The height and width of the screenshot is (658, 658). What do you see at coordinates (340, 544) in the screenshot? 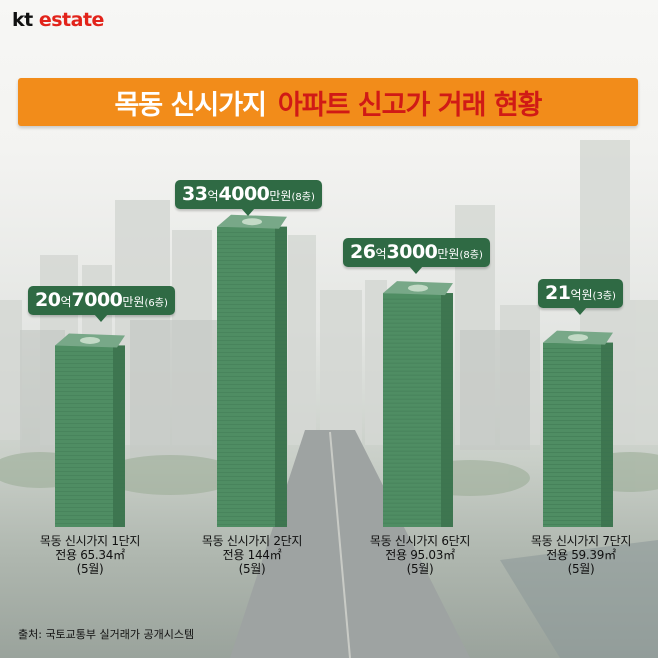
I see `road-center-line` at bounding box center [340, 544].